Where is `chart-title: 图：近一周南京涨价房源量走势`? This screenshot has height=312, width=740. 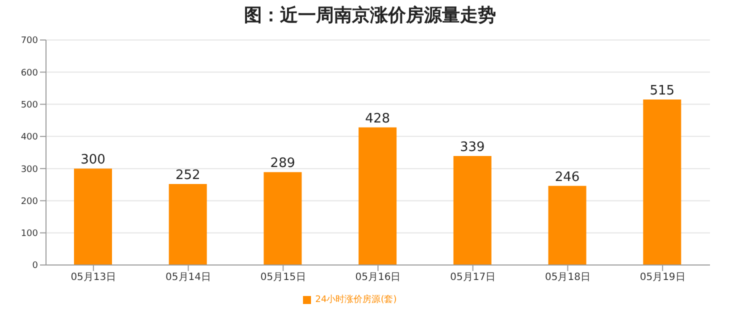
chart-title: 图：近一周南京涨价房源量走势 is located at coordinates (370, 16).